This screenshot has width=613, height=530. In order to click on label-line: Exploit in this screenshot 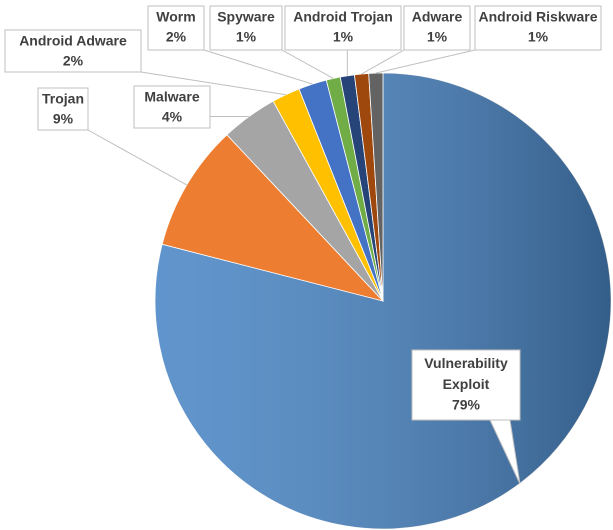, I will do `click(466, 384)`.